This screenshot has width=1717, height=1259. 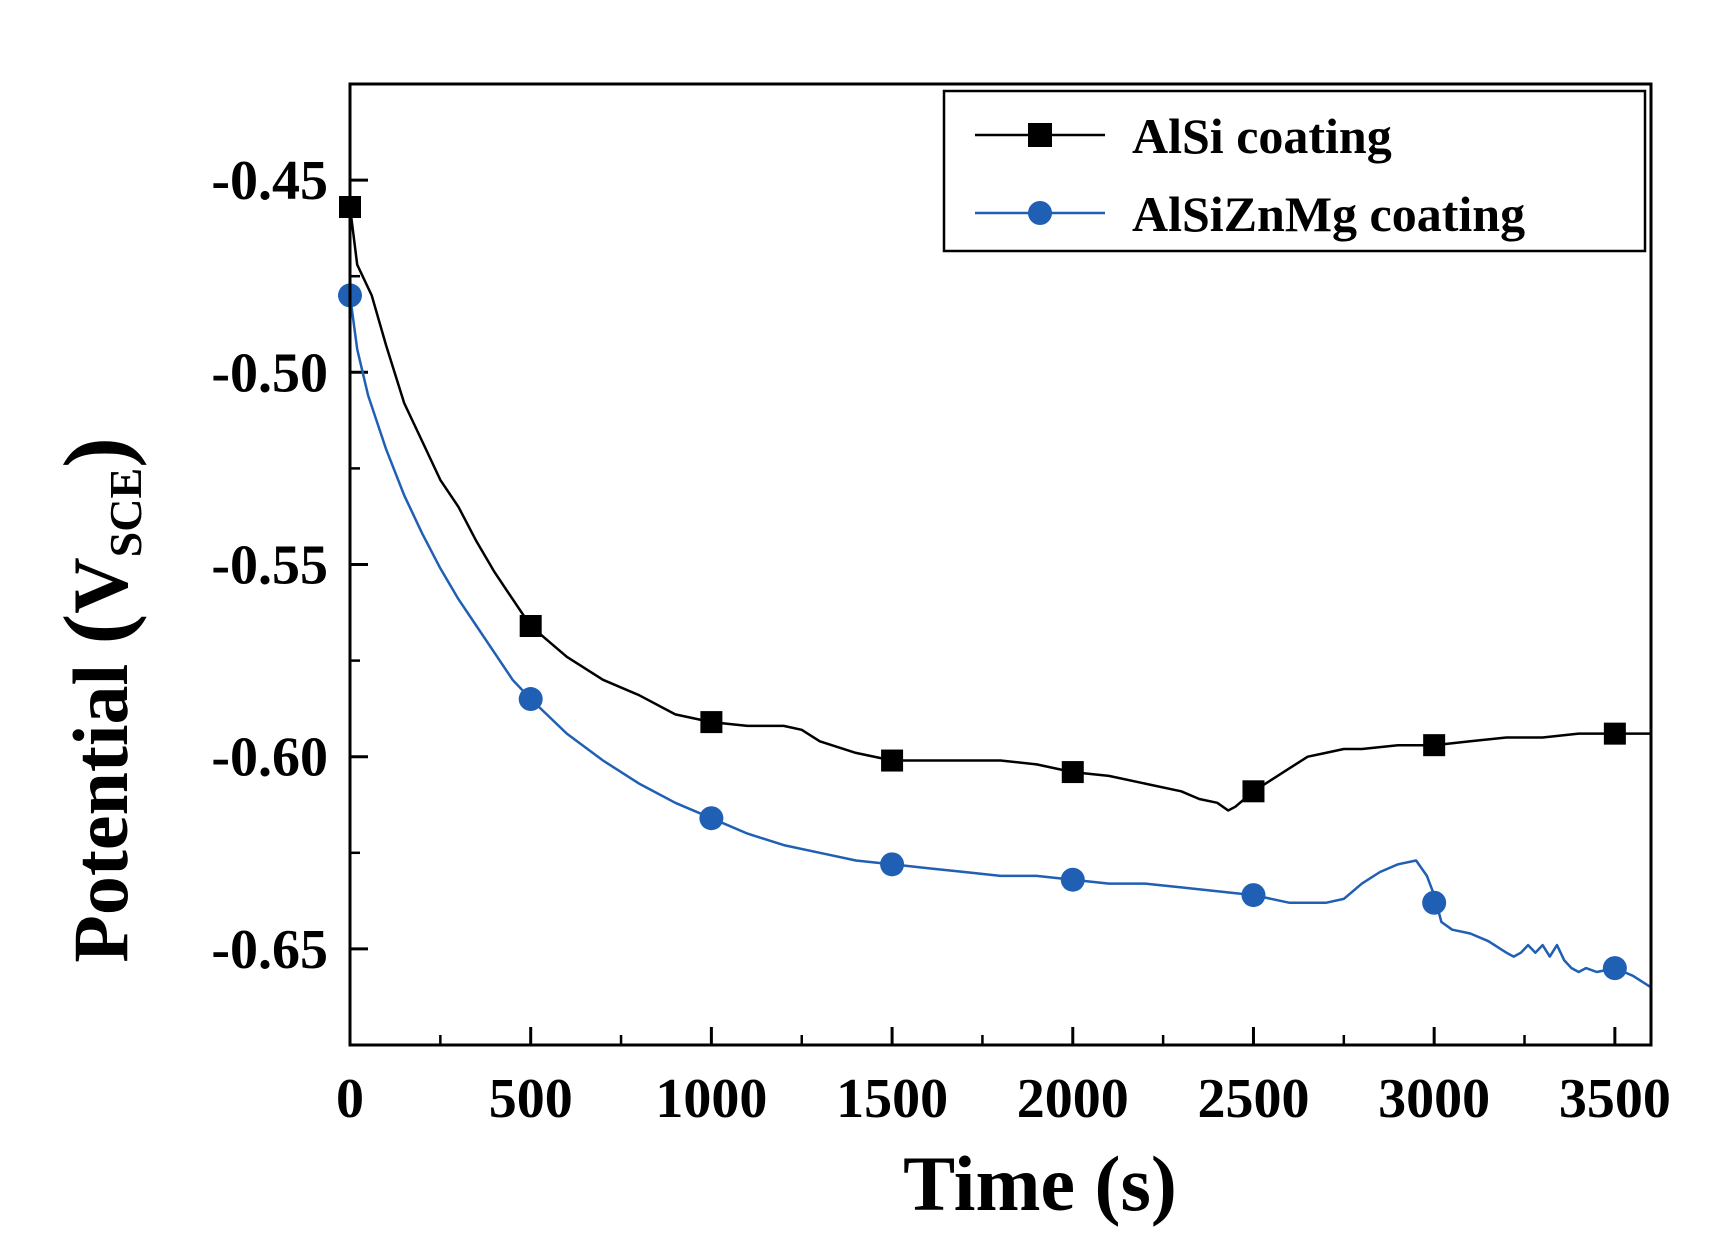 I want to click on x-tick-label: 500, so click(x=531, y=1099).